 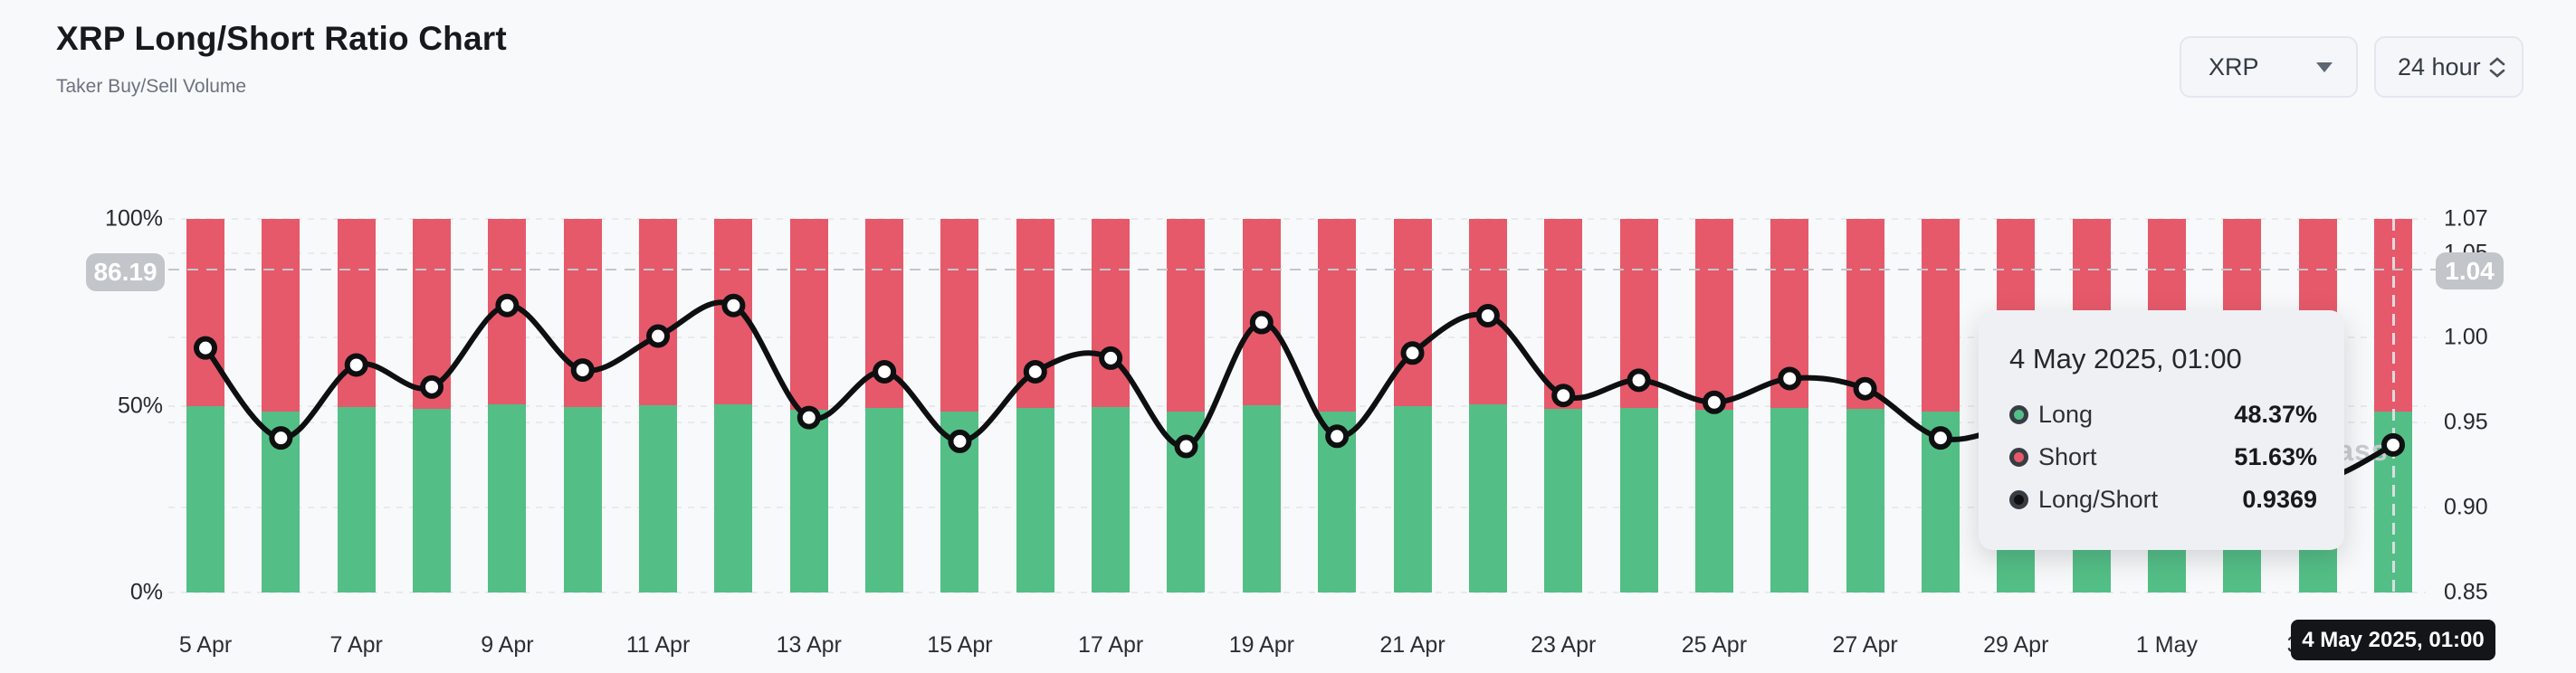 What do you see at coordinates (2393, 640) in the screenshot?
I see `crosshair-date-badge: 4 May 2025, 01:00` at bounding box center [2393, 640].